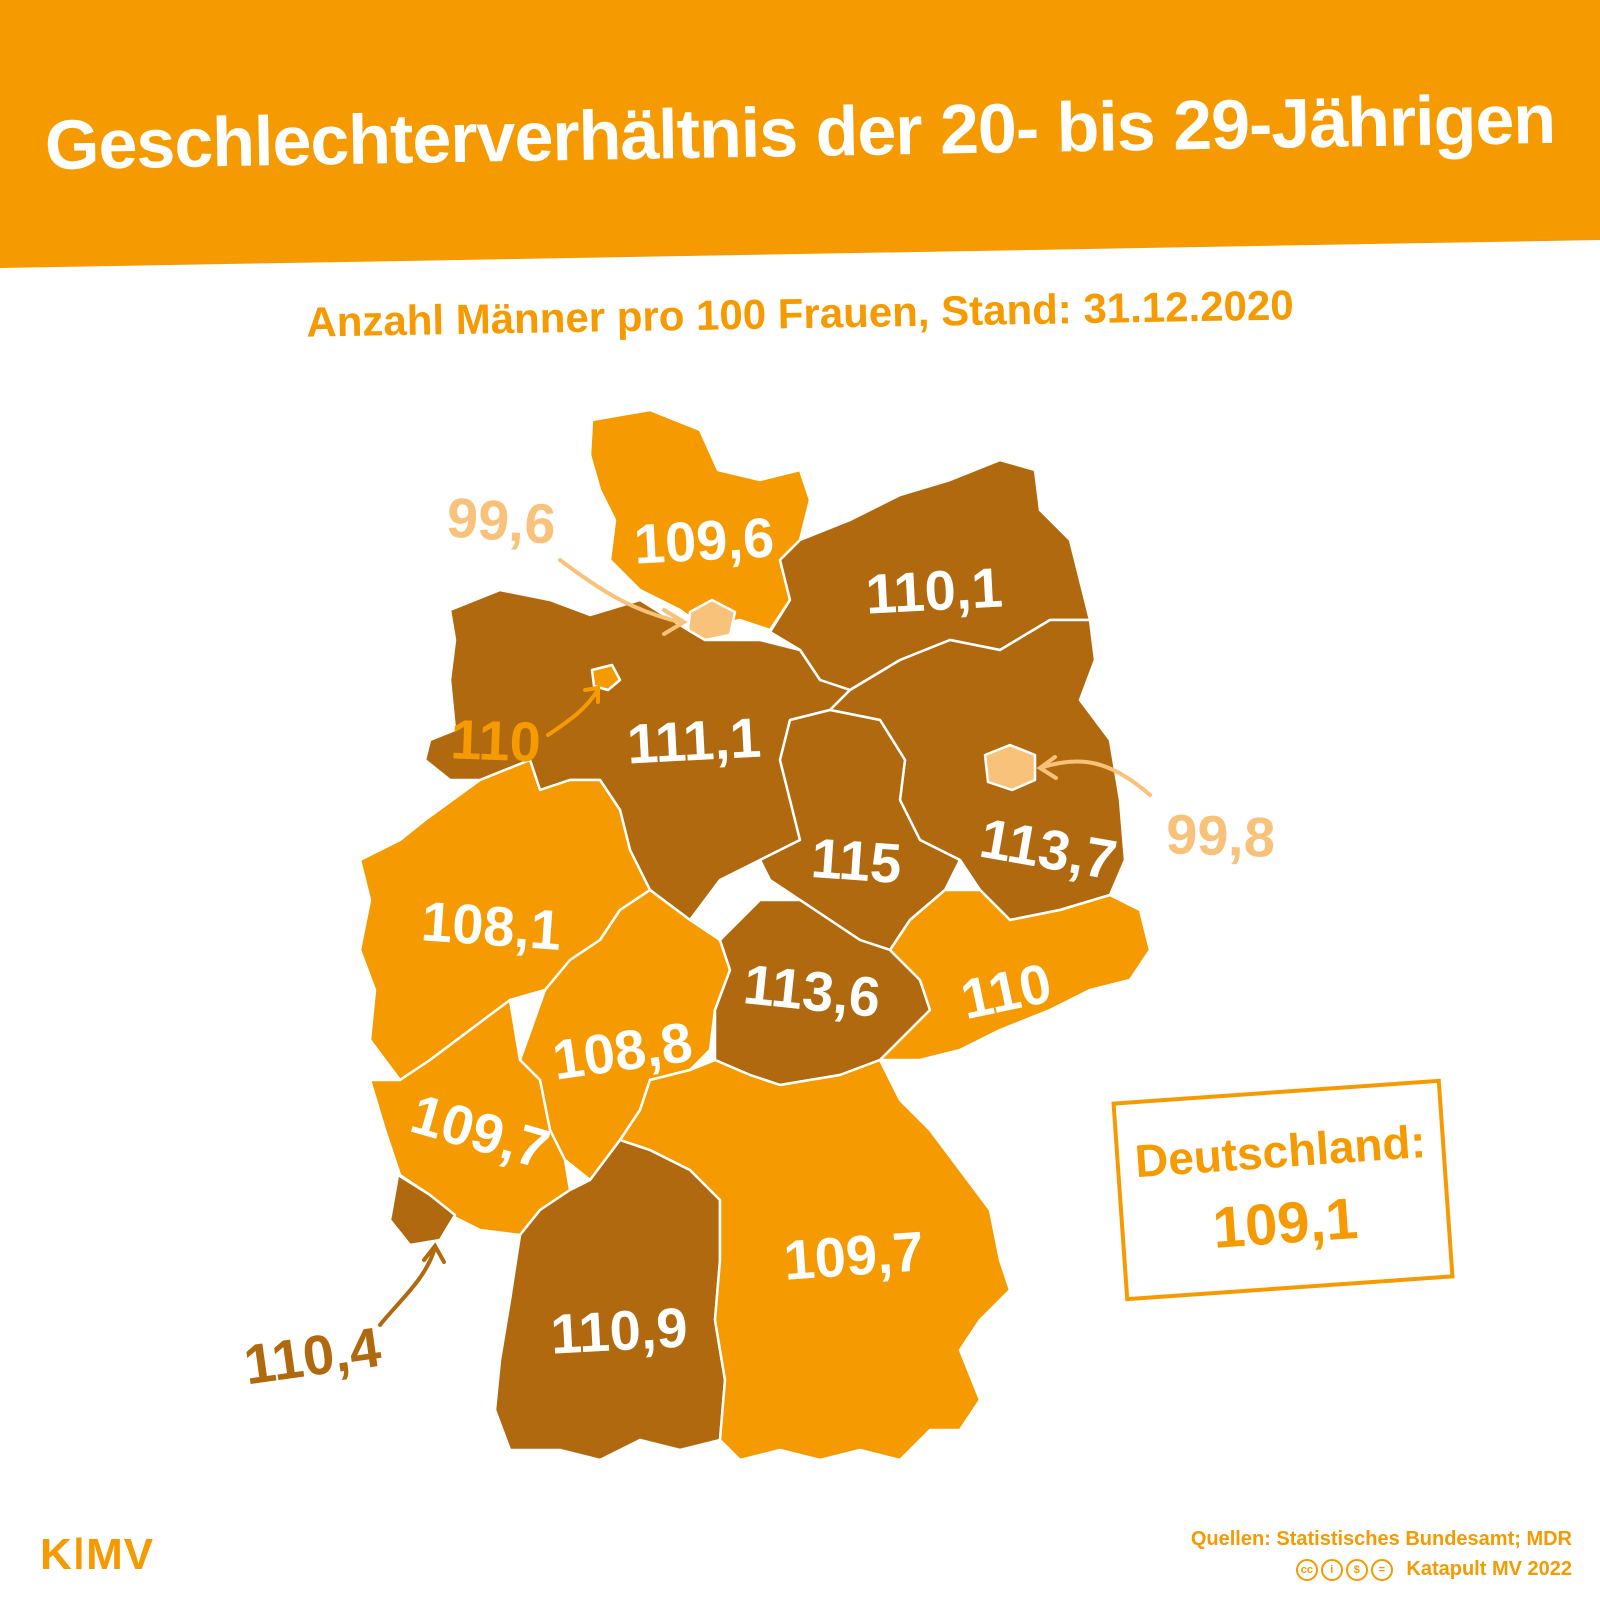 This screenshot has width=1600, height=1600. Describe the element at coordinates (856, 860) in the screenshot. I see `label-sachsen-anhalt: 115` at that location.